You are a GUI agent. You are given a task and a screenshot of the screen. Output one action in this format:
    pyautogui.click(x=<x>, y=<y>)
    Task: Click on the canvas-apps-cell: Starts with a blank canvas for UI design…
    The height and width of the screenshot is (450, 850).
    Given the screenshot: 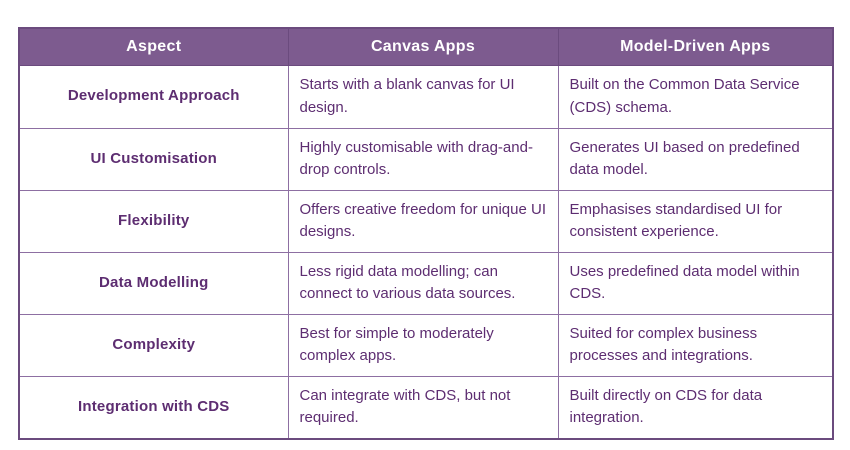 What is the action you would take?
    pyautogui.click(x=423, y=96)
    